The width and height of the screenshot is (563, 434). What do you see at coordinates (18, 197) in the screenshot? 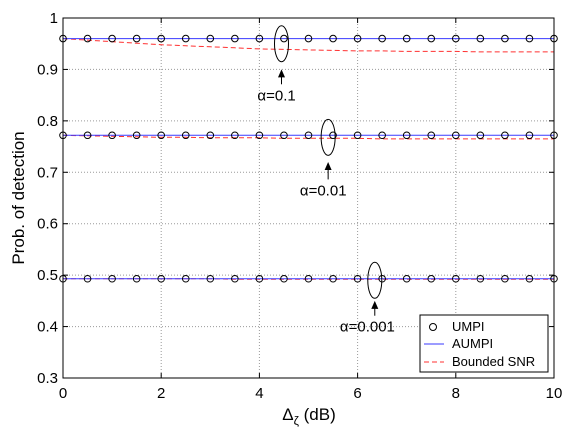
I see `y-axis-title: Prob. of detection` at bounding box center [18, 197].